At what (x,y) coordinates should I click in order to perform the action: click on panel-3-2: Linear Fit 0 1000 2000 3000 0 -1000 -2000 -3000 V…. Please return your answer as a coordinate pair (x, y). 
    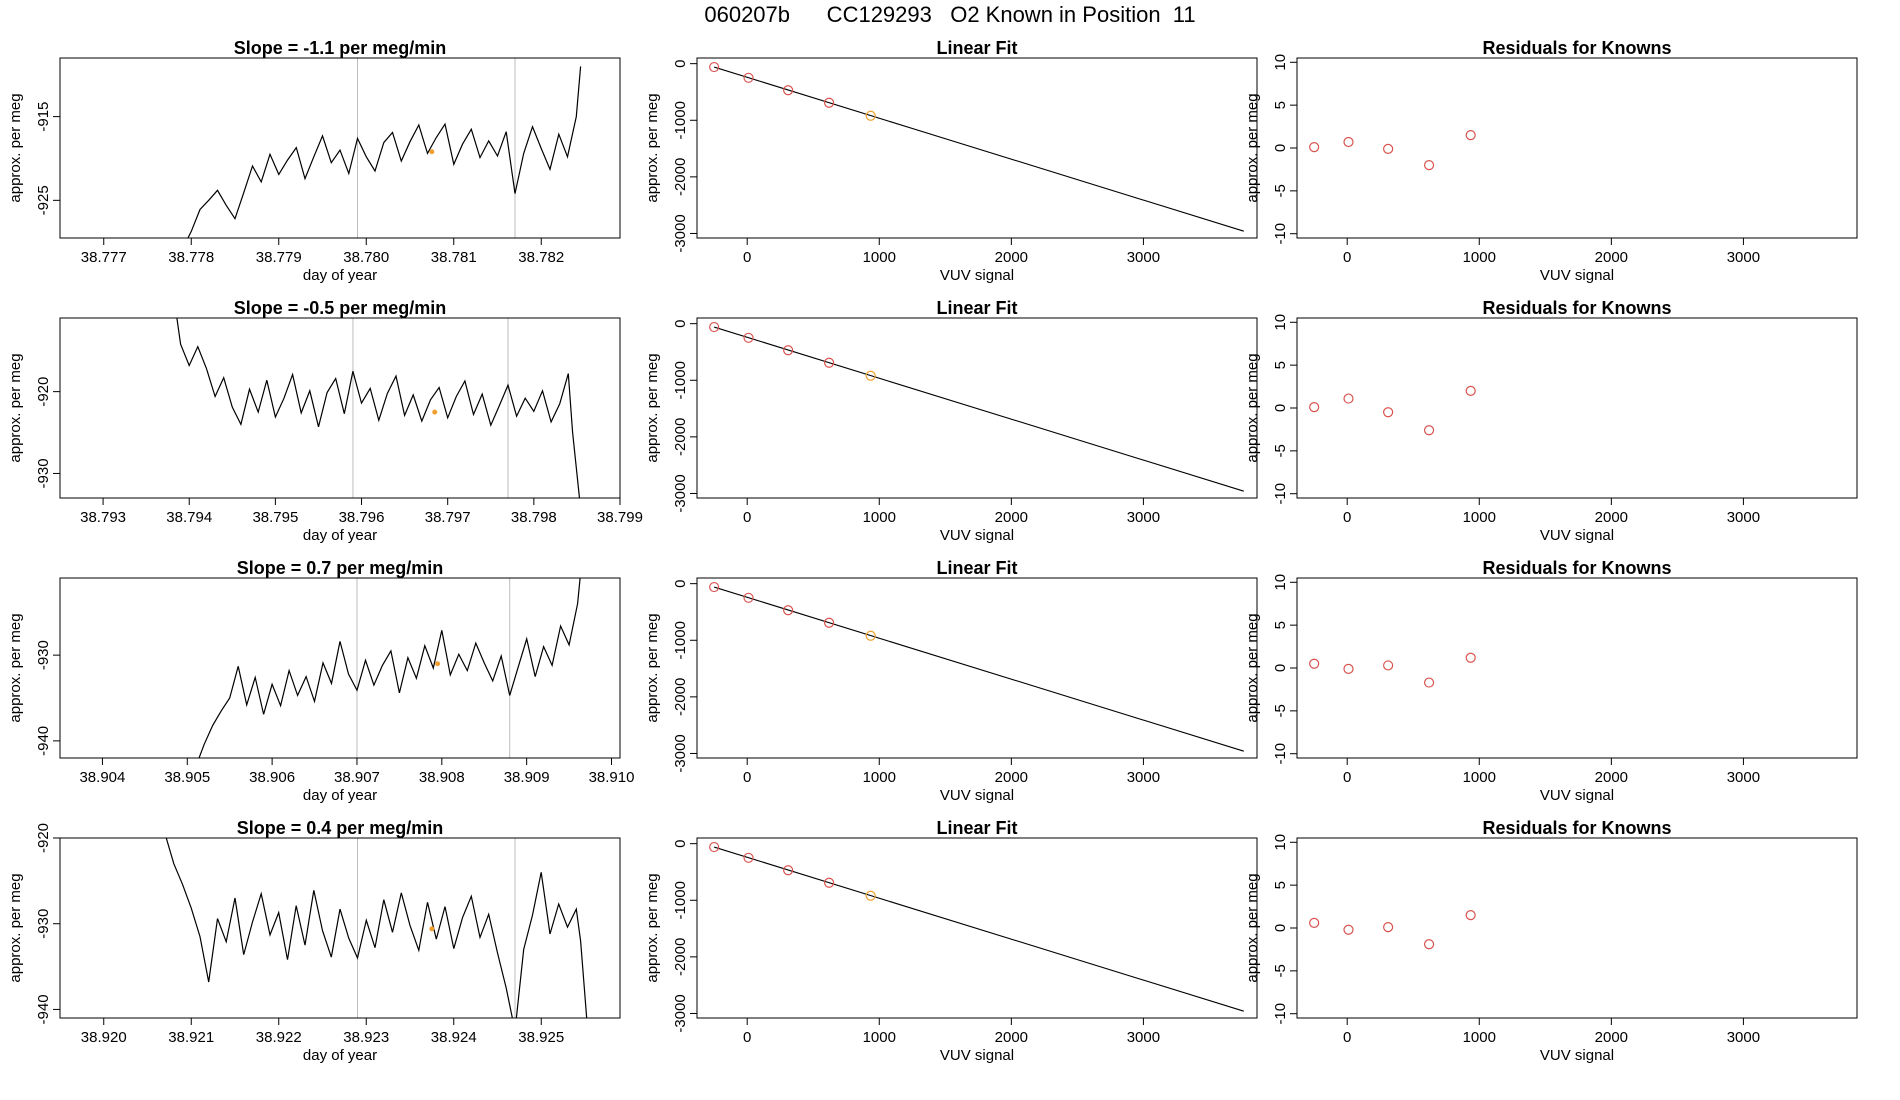
    Looking at the image, I should click on (951, 681).